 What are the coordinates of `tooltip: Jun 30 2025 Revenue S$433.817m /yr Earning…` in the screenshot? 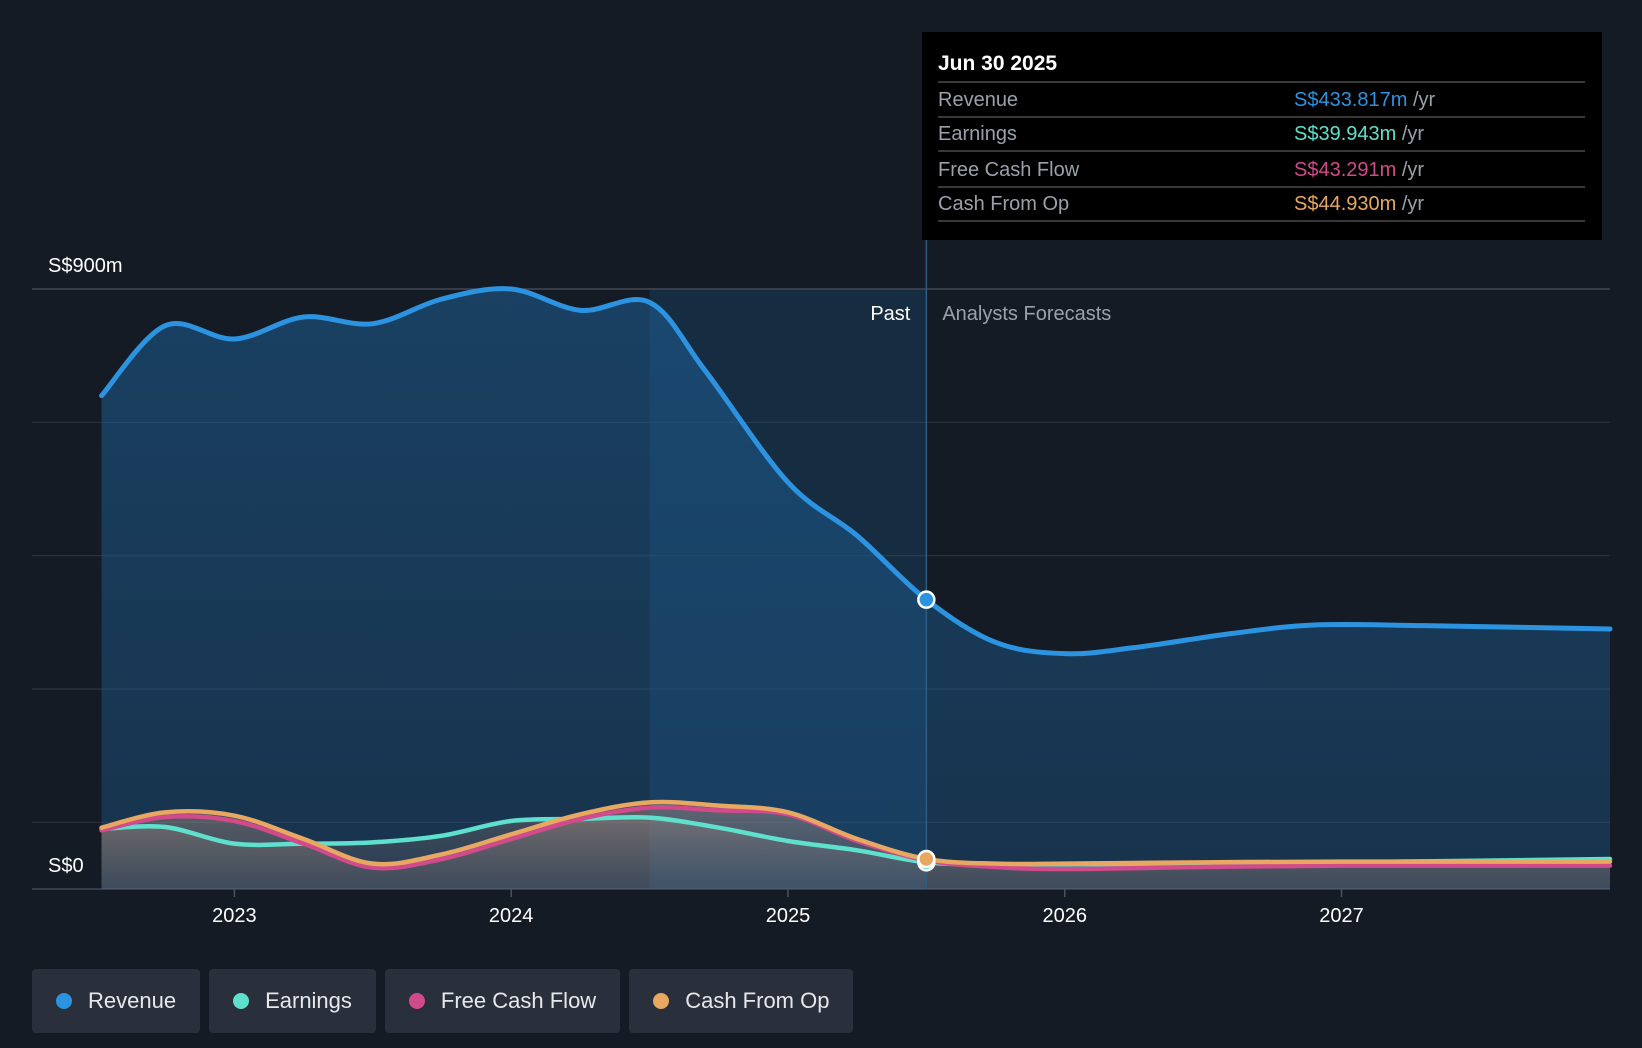 It's located at (1262, 136).